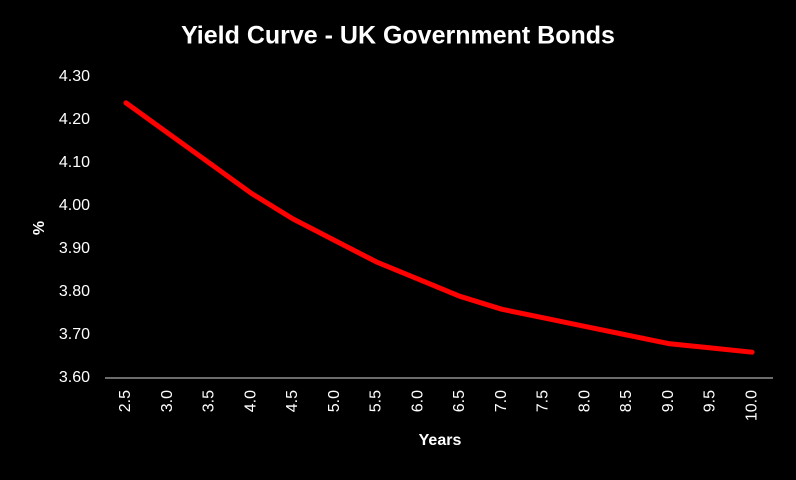  Describe the element at coordinates (501, 401) in the screenshot. I see `x-tick-label: 7.0` at that location.